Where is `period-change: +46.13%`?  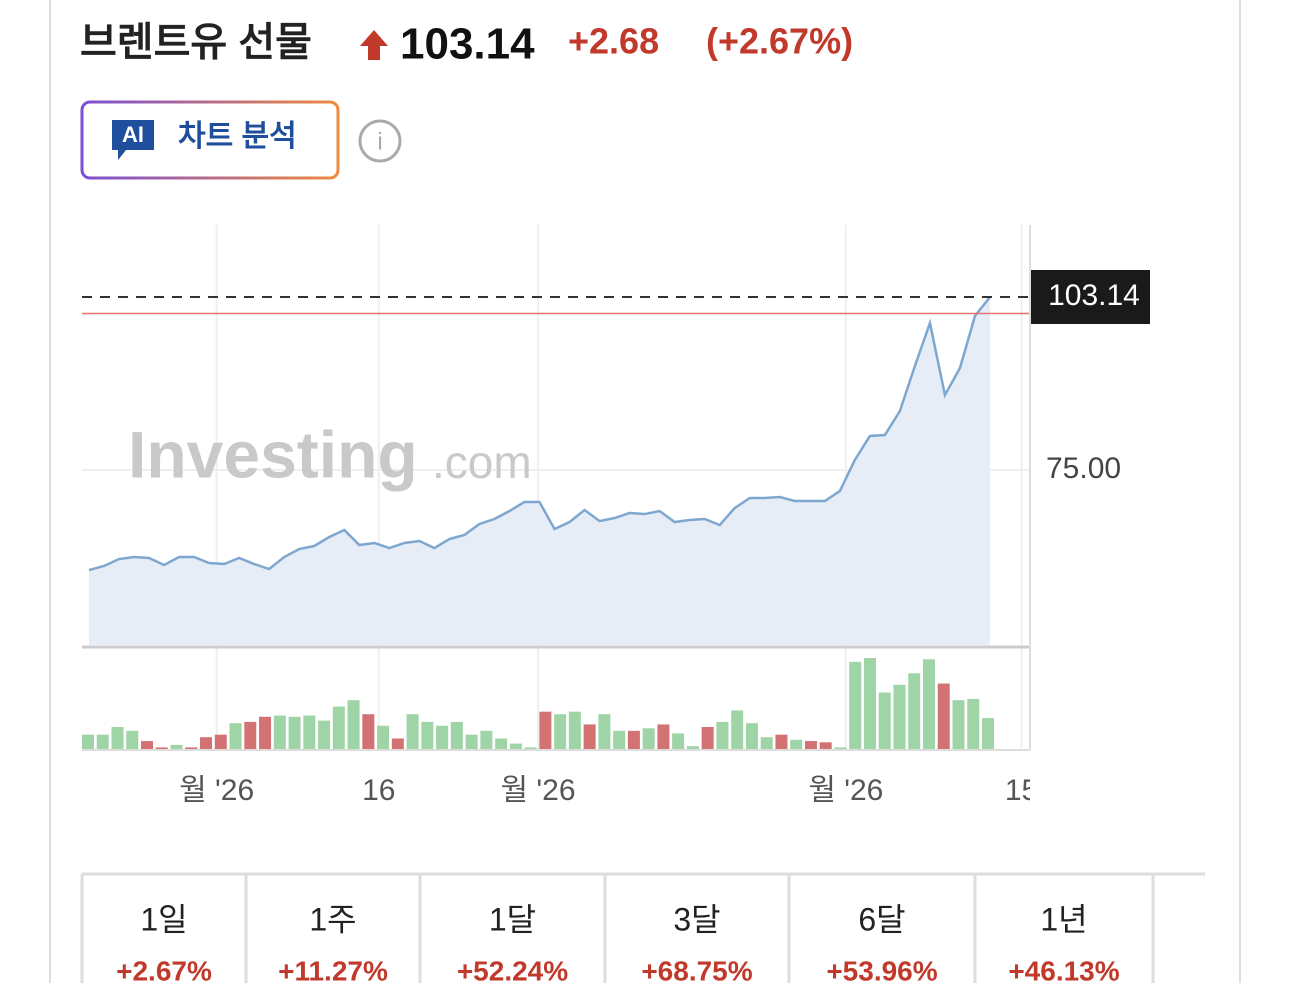 period-change: +46.13% is located at coordinates (1063, 969).